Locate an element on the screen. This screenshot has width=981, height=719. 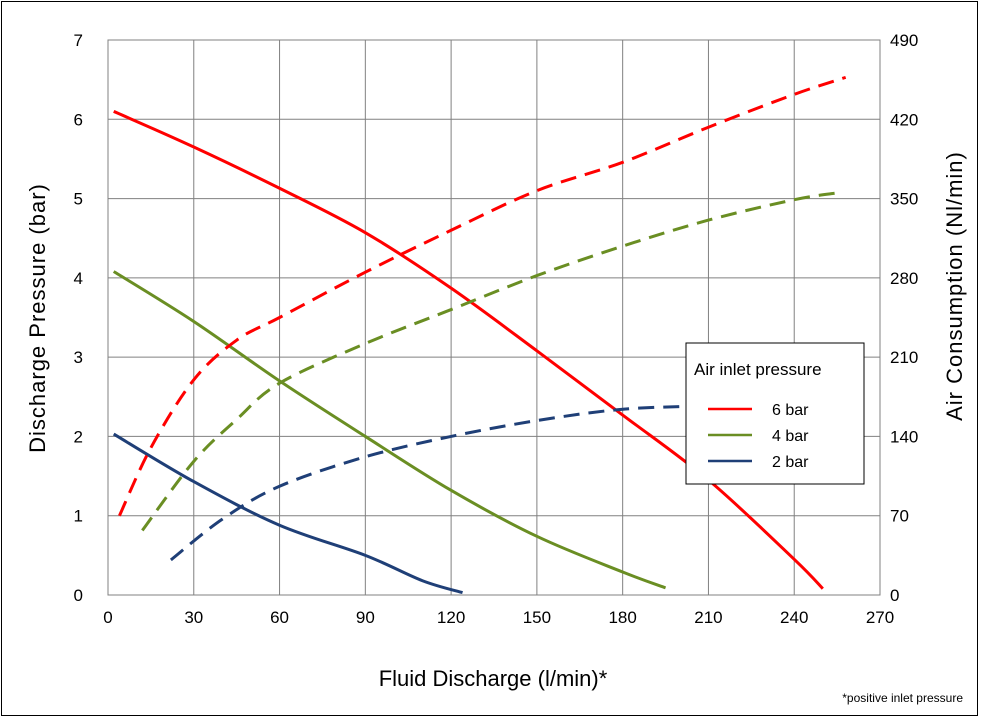
x-tick-label: 240 is located at coordinates (794, 617).